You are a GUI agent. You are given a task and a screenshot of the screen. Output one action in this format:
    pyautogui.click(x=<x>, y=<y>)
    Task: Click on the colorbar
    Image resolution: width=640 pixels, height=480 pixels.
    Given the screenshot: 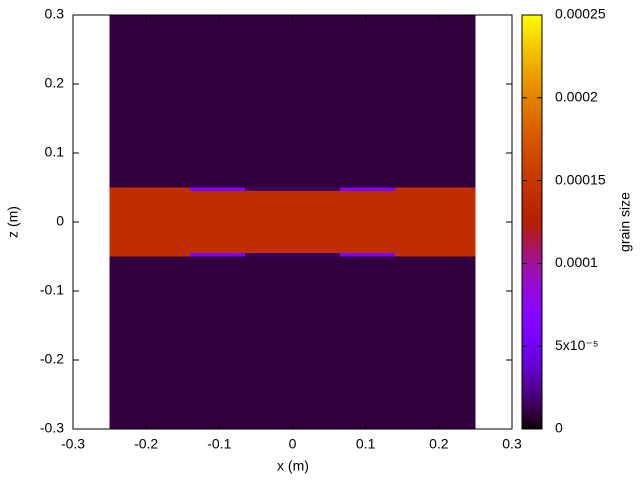 What is the action you would take?
    pyautogui.click(x=532, y=222)
    